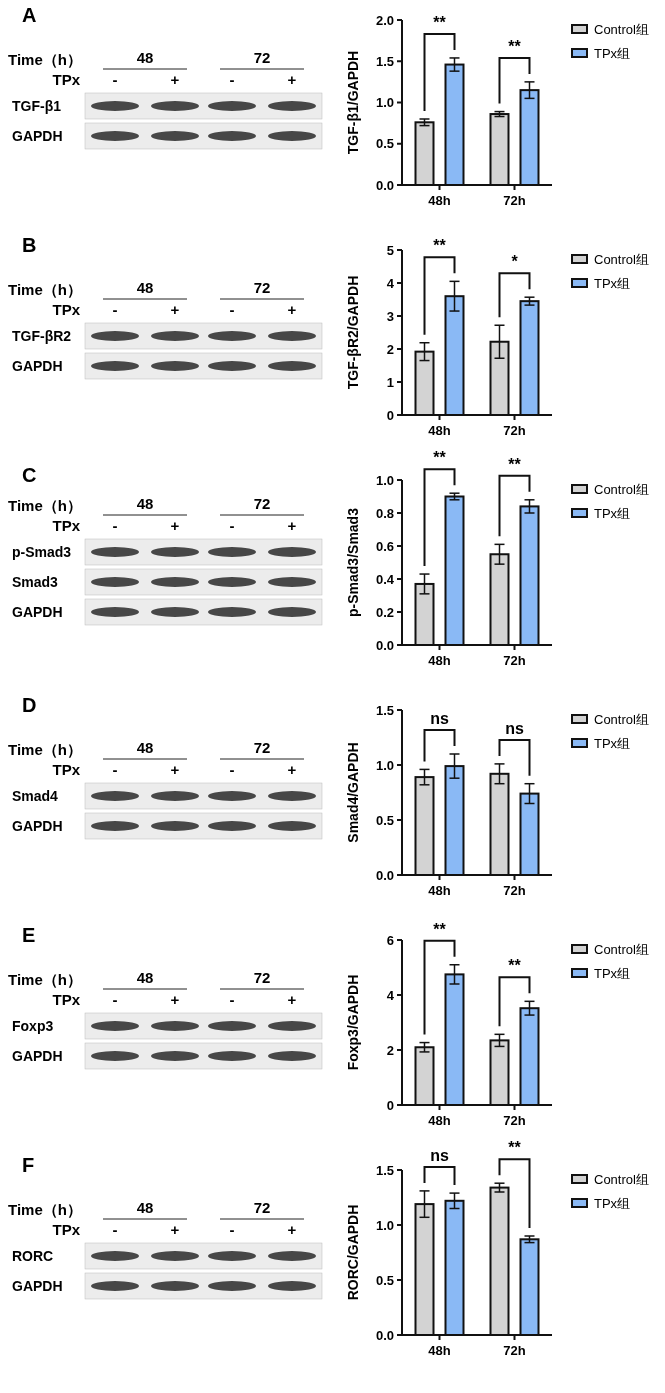 The height and width of the screenshot is (1393, 665). I want to click on text: Smad3, so click(35, 582).